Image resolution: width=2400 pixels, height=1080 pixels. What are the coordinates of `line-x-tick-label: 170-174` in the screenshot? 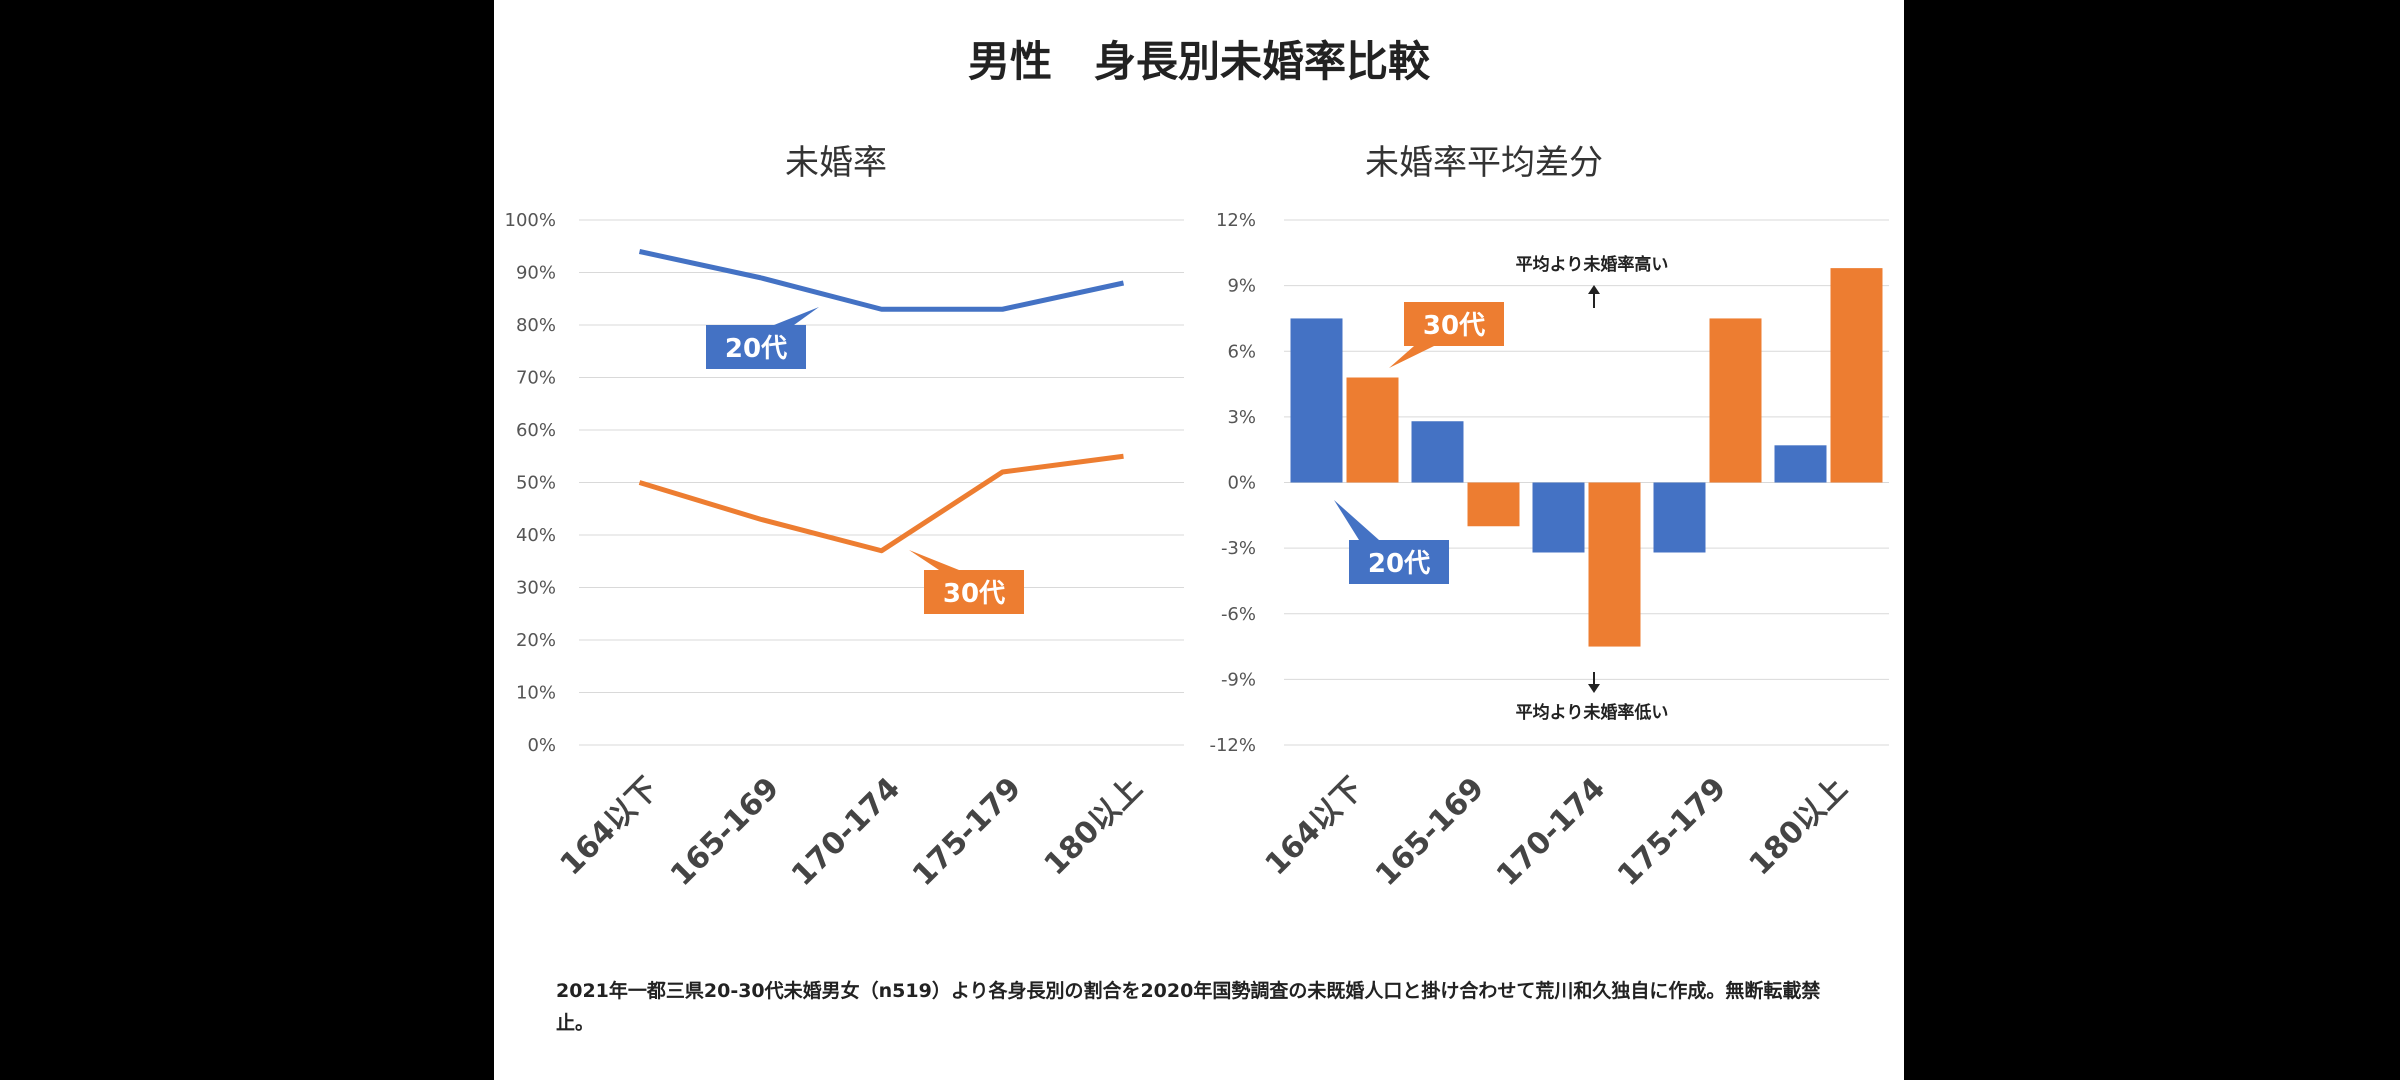 It's located at (846, 832).